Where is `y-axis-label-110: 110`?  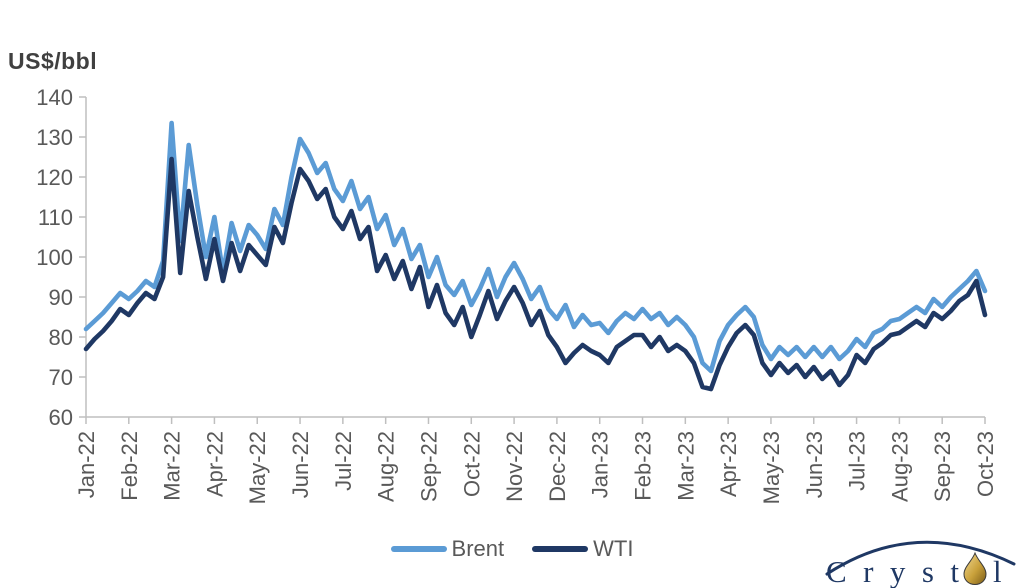 y-axis-label-110: 110 is located at coordinates (55, 217).